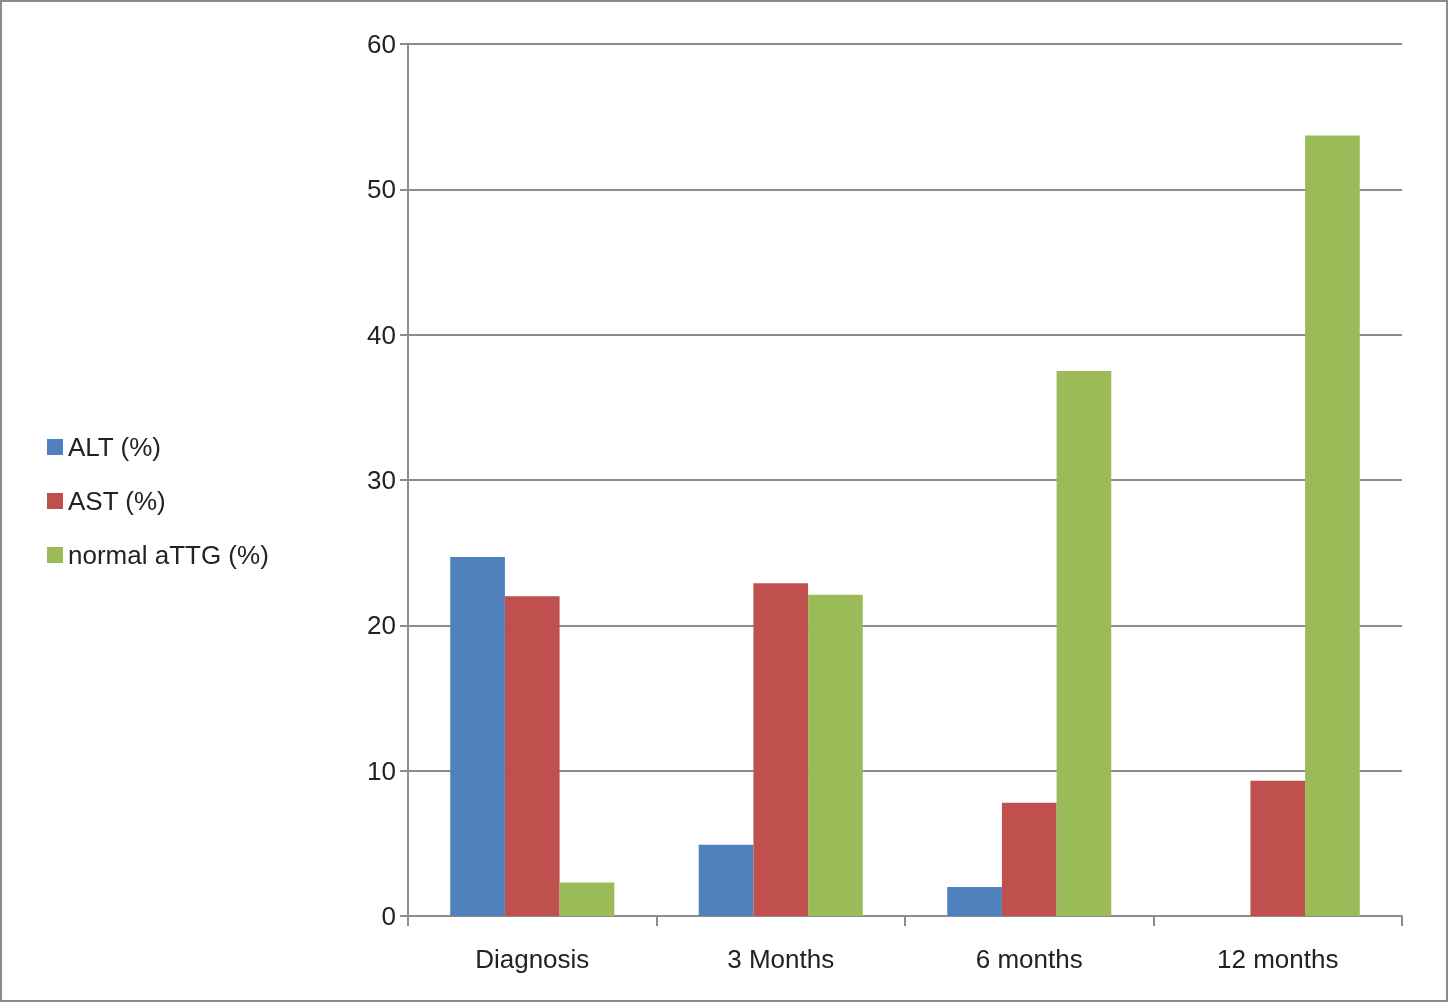  I want to click on y-tick-label: 0, so click(388, 916).